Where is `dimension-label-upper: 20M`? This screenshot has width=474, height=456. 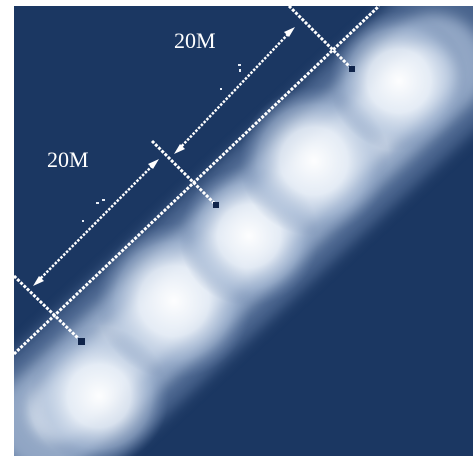
dimension-label-upper: 20M is located at coordinates (195, 40).